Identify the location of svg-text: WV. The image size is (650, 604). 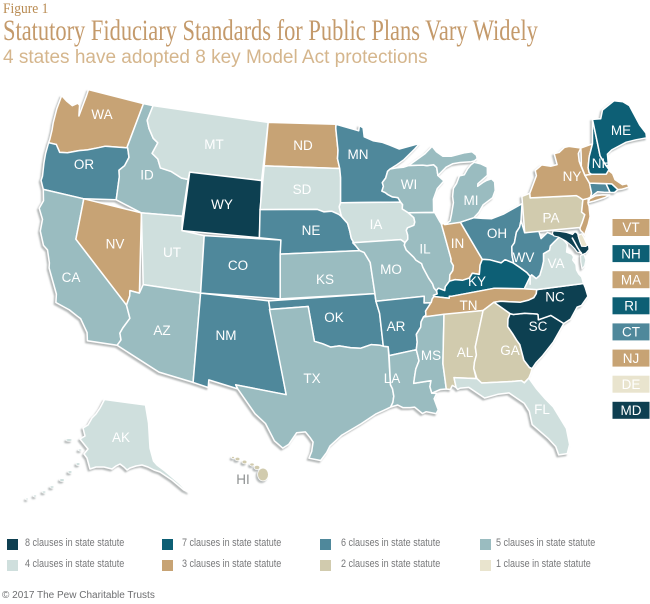
(524, 257).